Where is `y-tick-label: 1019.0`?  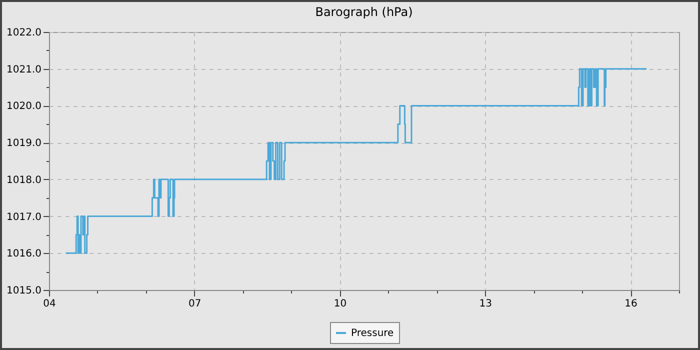 y-tick-label: 1019.0 is located at coordinates (24, 144).